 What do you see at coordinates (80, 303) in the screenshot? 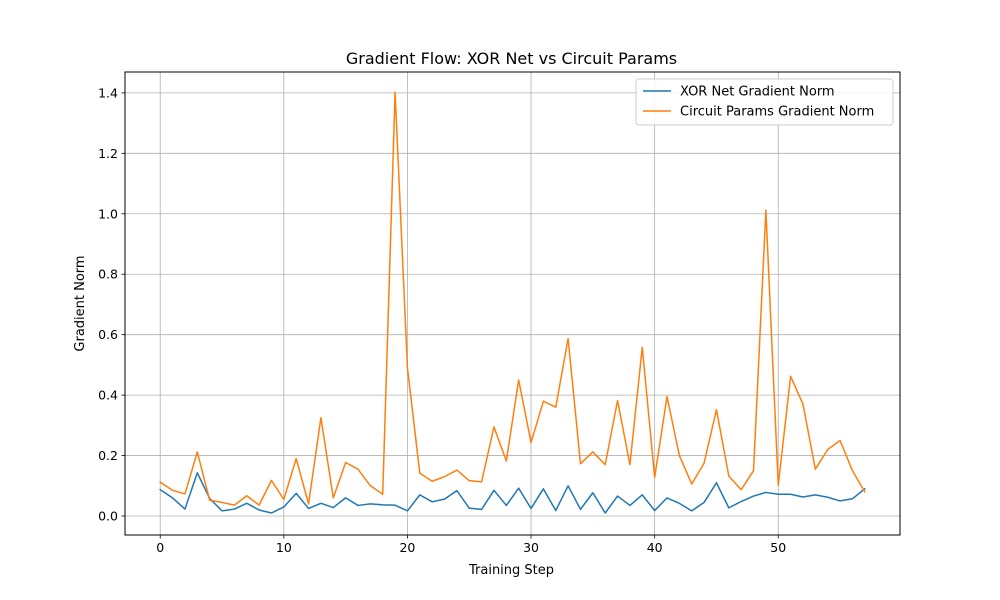
I see `y-axis-label: Gradient Norm` at bounding box center [80, 303].